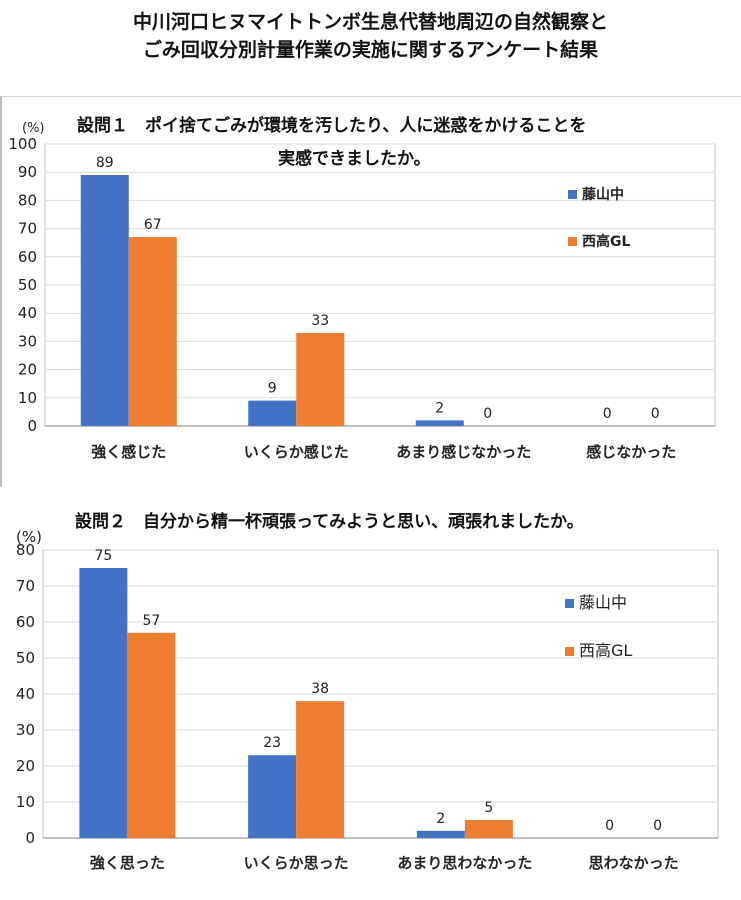 The width and height of the screenshot is (741, 900). Describe the element at coordinates (488, 808) in the screenshot. I see `data-label: 5` at that location.